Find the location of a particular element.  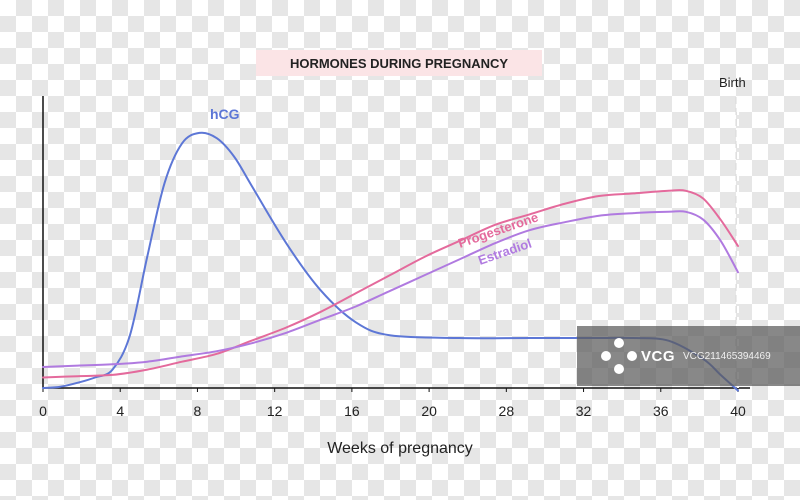

watermark: VCG VCG211465394469 is located at coordinates (688, 356).